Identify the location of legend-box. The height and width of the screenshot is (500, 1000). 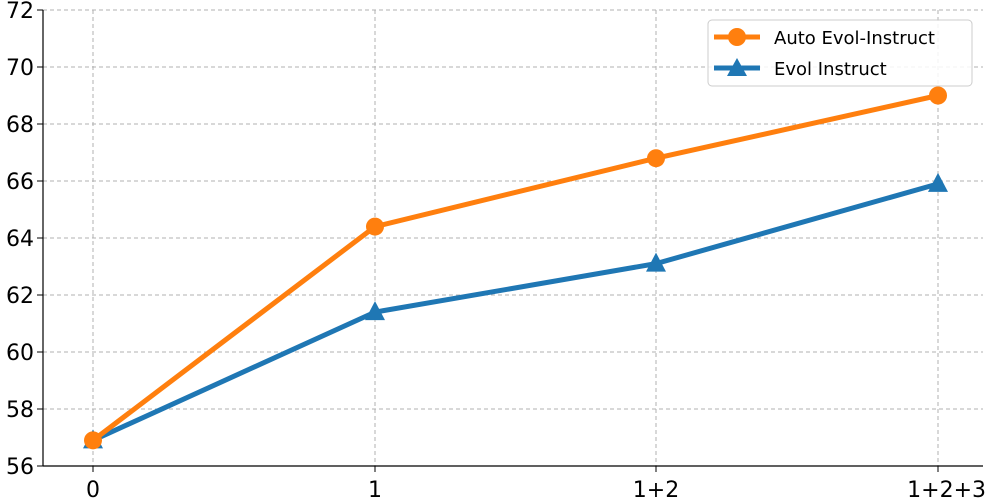
(840, 53).